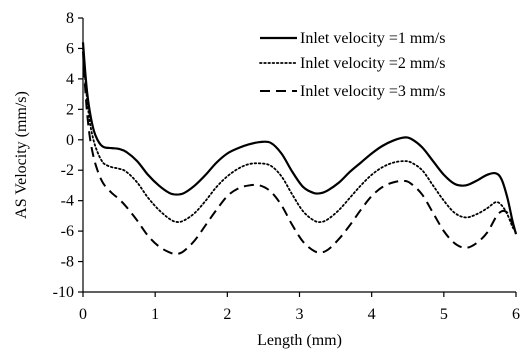  What do you see at coordinates (67, 201) in the screenshot?
I see `y-tick-label: -4` at bounding box center [67, 201].